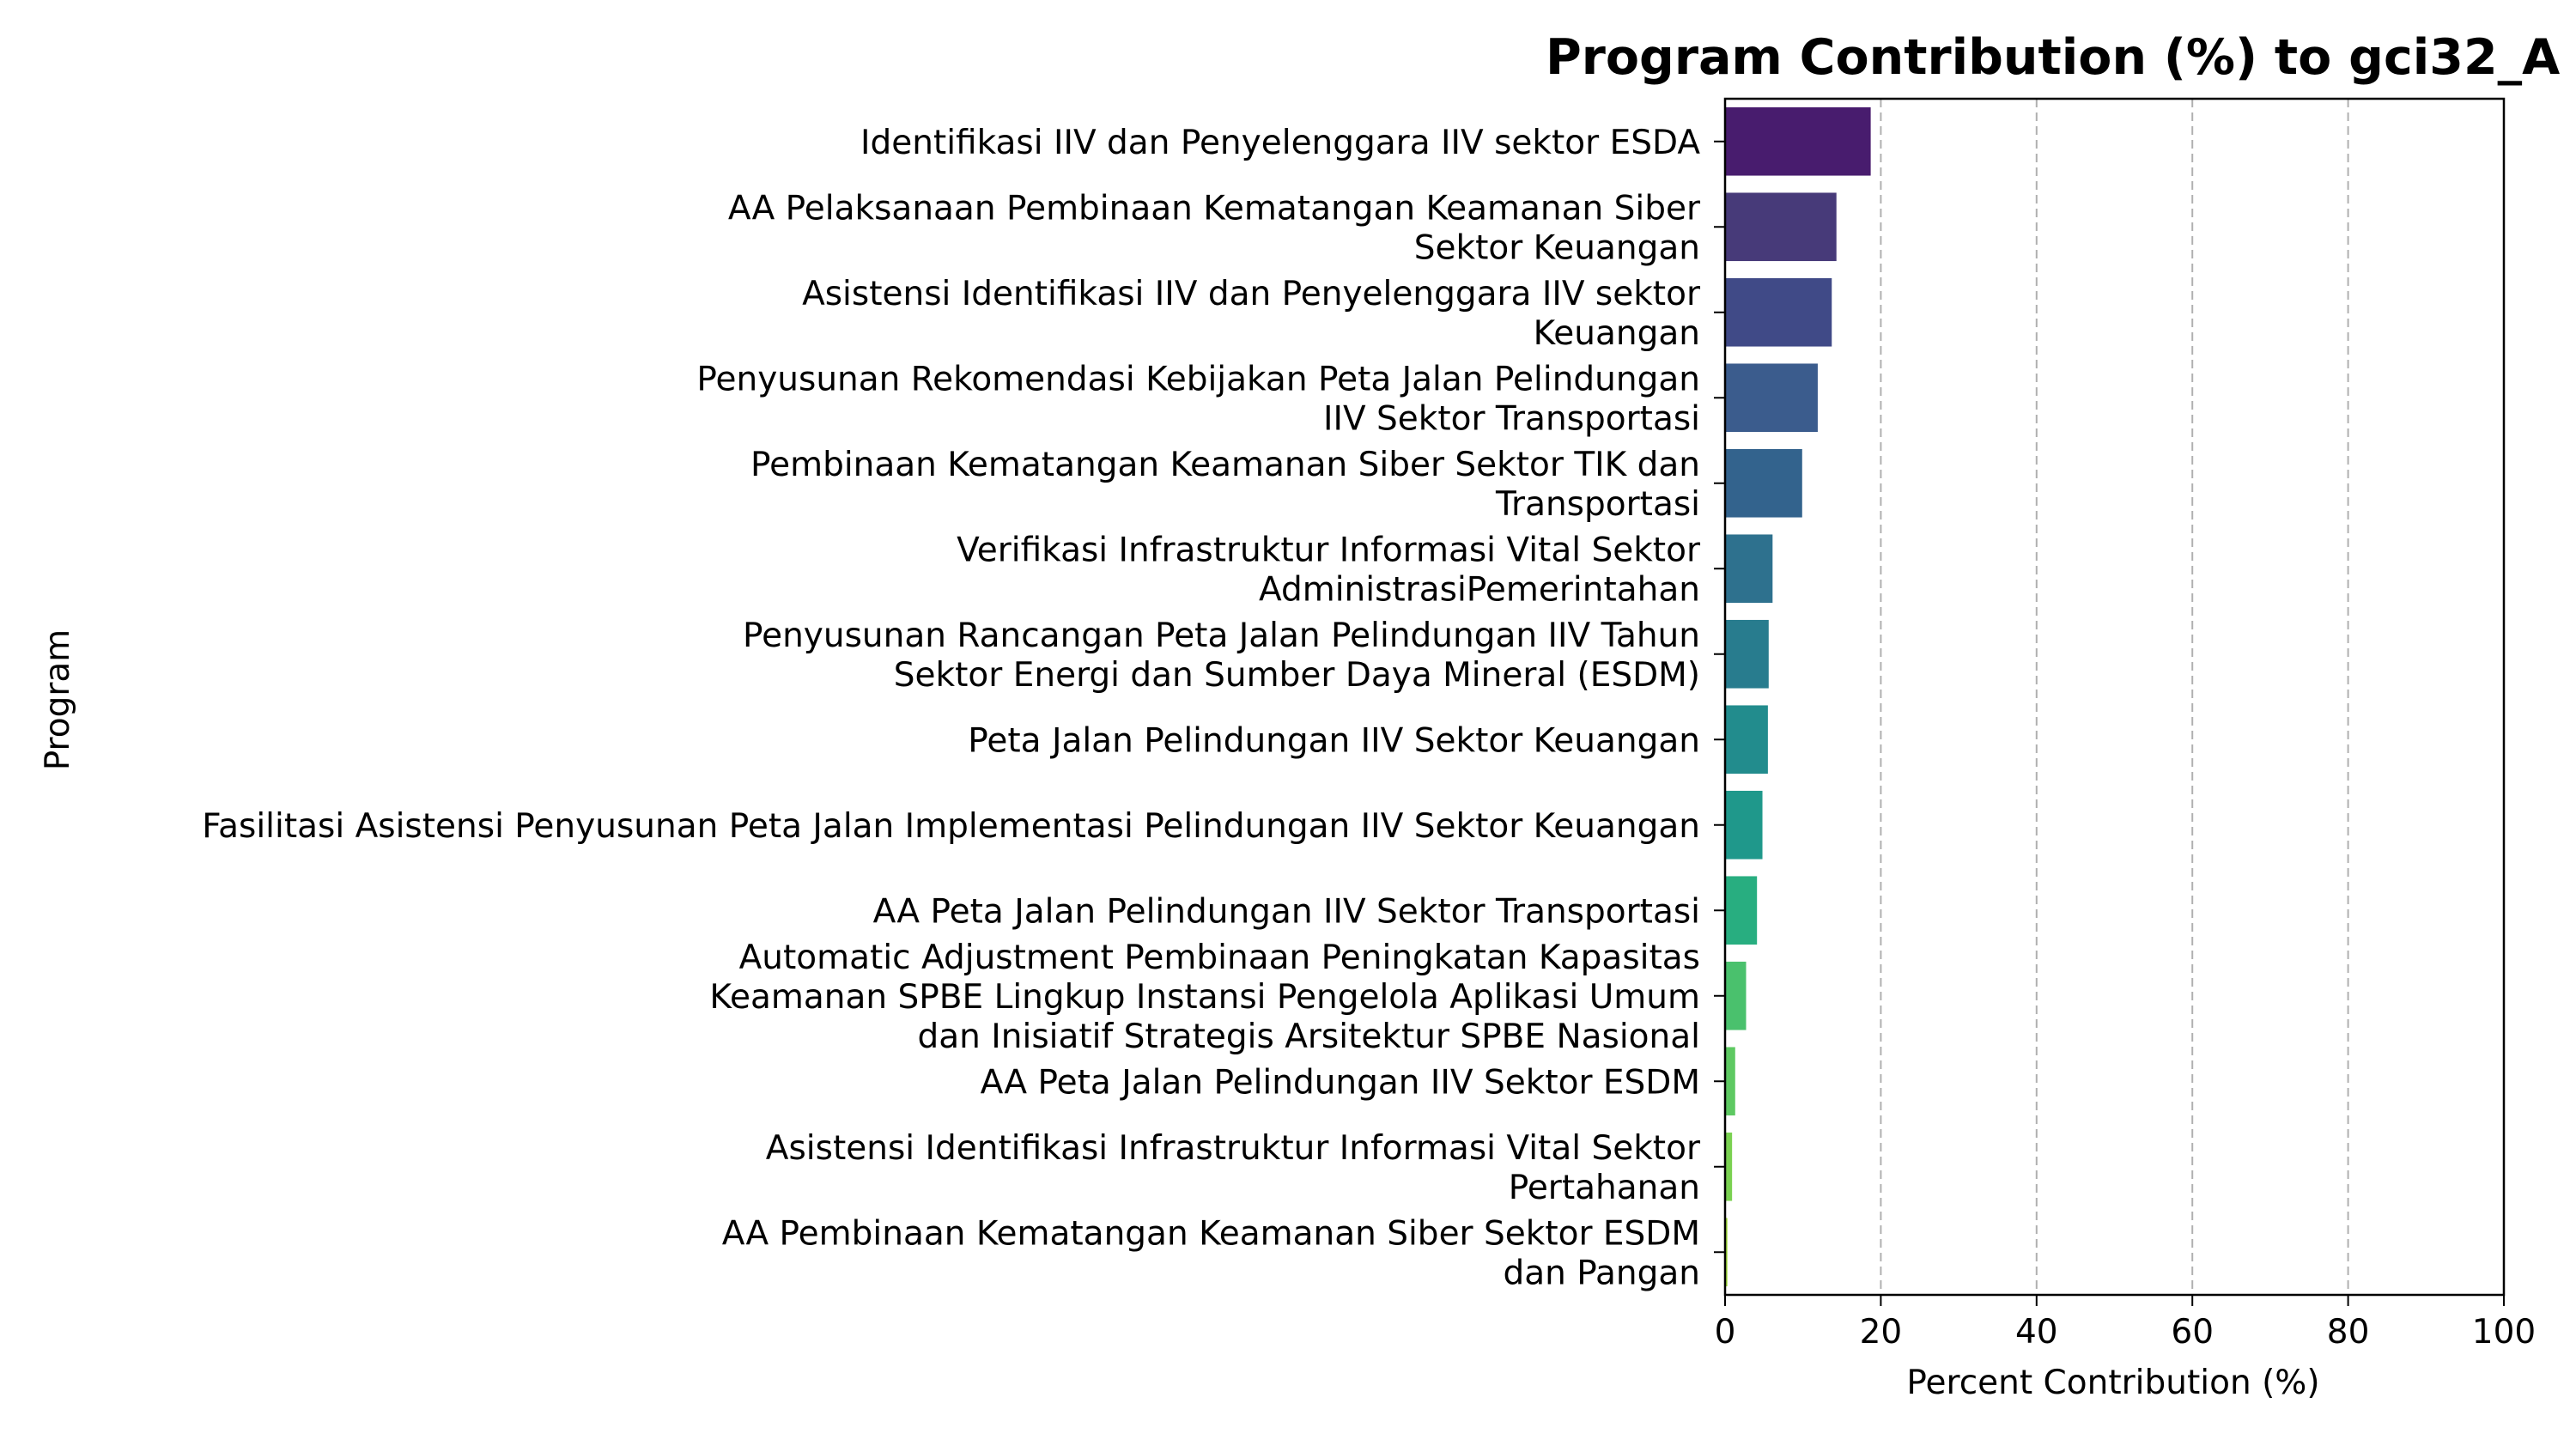 The width and height of the screenshot is (2576, 1446). I want to click on bars, so click(1798, 696).